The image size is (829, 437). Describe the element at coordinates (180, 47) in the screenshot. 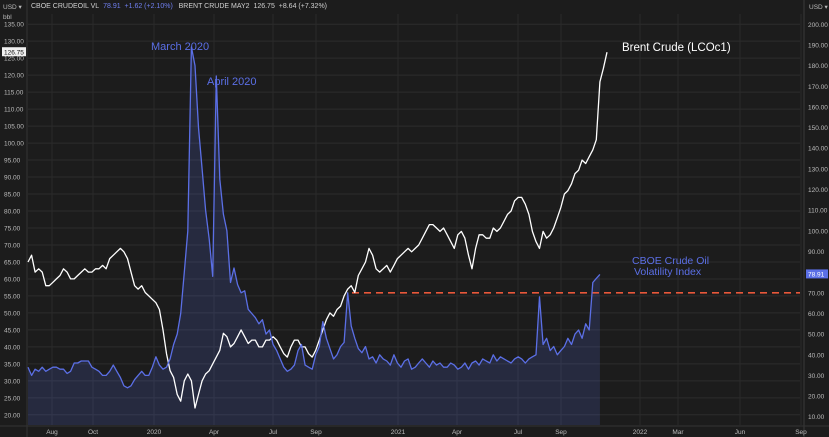

I see `annotation-0: March 2020` at that location.